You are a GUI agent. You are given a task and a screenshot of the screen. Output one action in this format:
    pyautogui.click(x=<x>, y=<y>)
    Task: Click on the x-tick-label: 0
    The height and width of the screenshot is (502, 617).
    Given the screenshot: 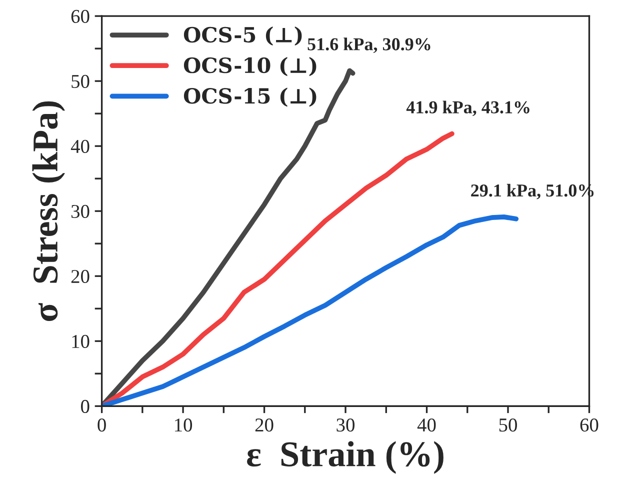 What is the action you would take?
    pyautogui.click(x=102, y=425)
    